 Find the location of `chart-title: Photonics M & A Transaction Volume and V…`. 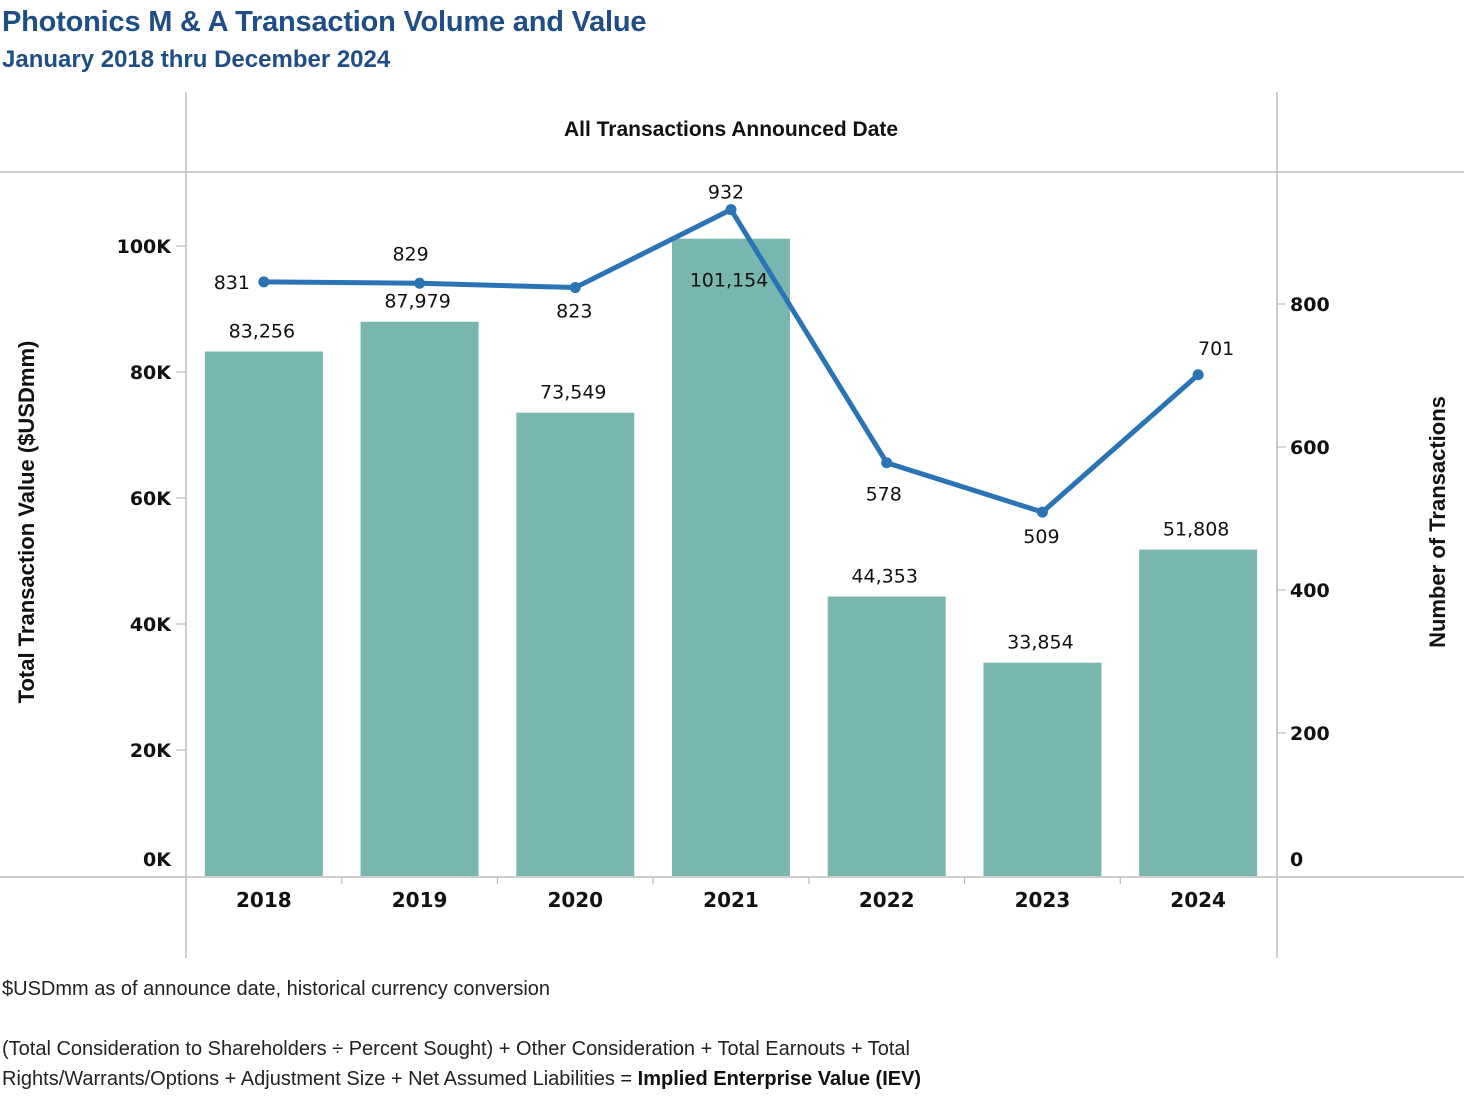

chart-title: Photonics M & A Transaction Volume and V… is located at coordinates (324, 22).